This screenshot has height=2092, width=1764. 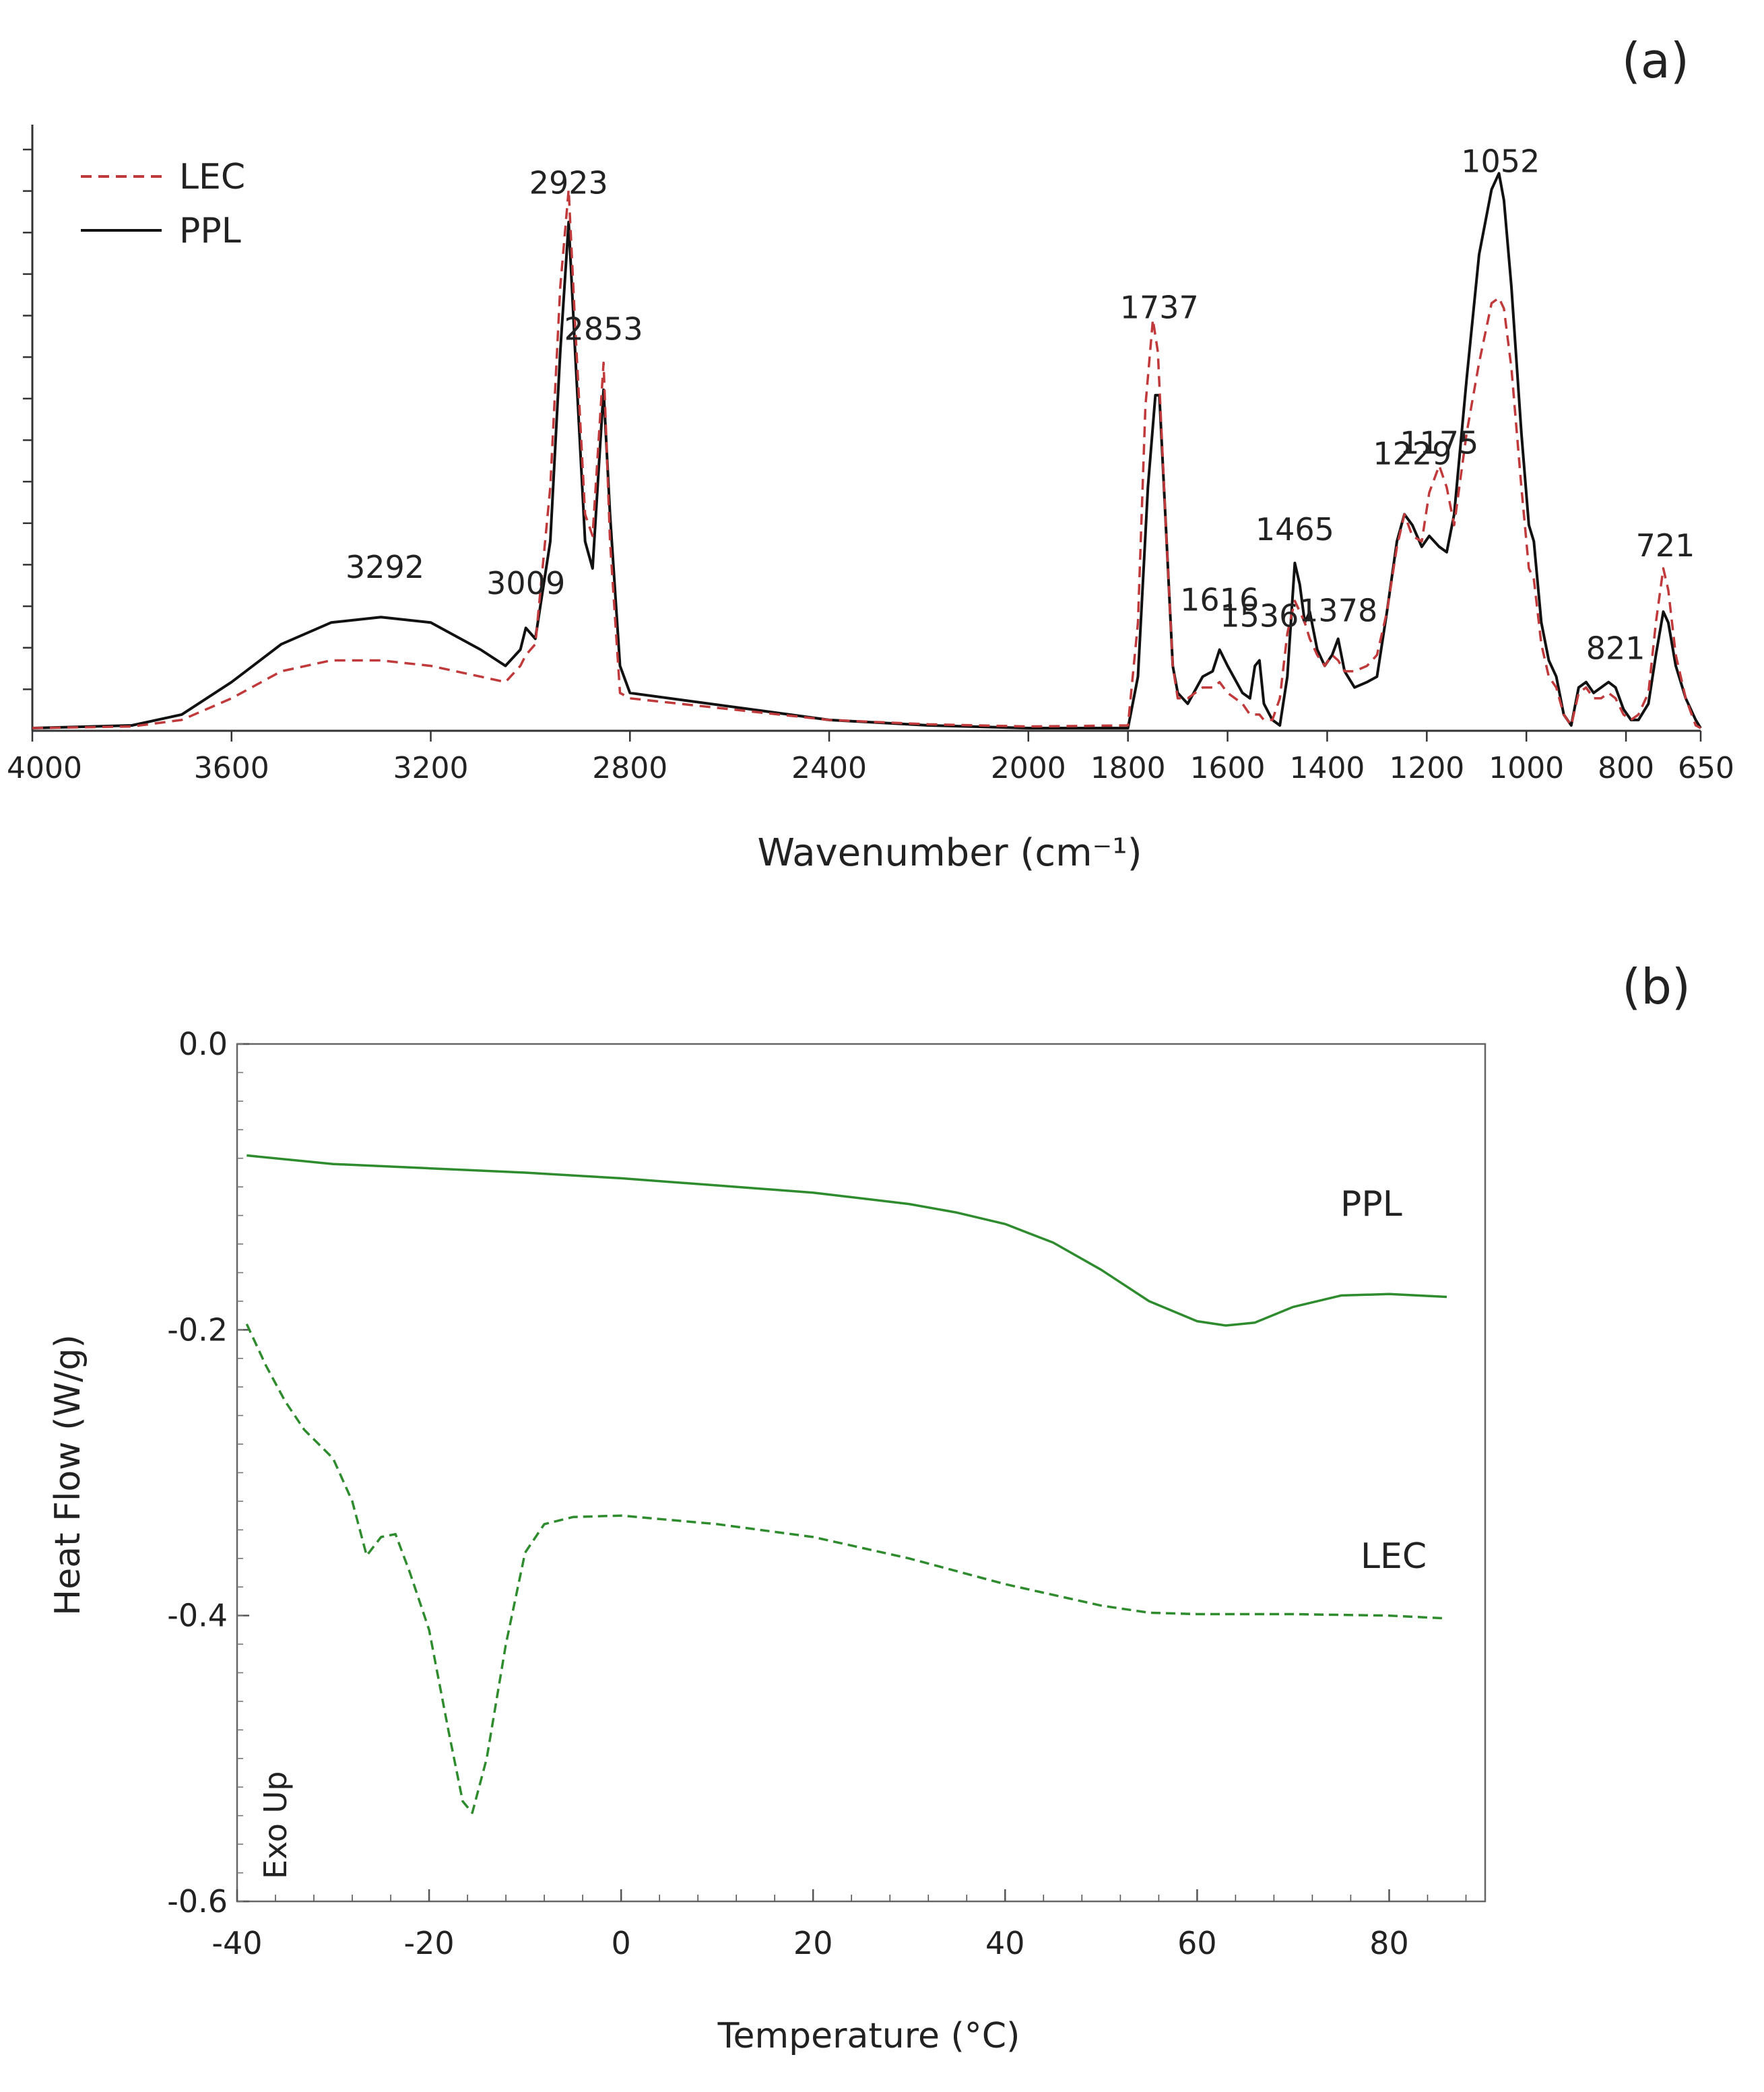 I want to click on exo-up-note: Exo Up, so click(x=275, y=1825).